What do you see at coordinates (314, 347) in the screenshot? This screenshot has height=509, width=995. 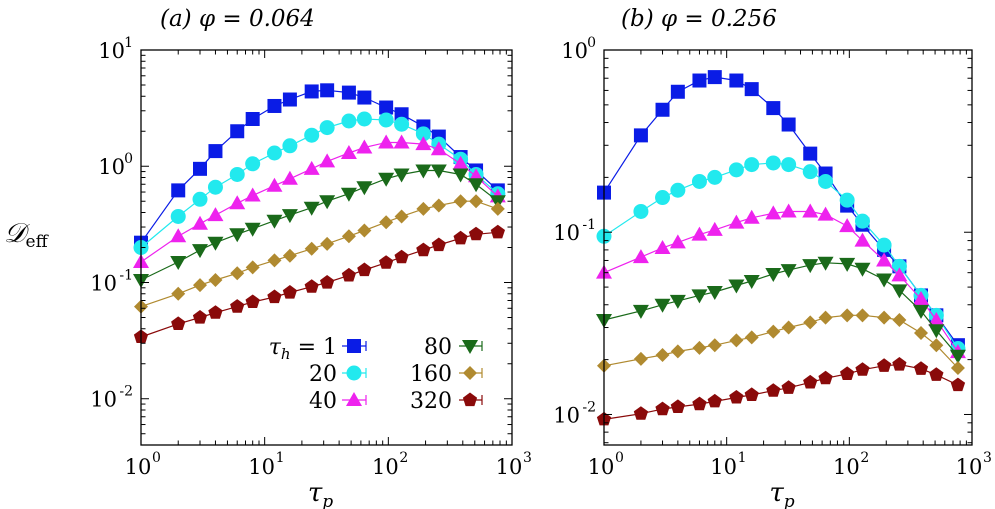 I see `legend-prefix-eq: = 1` at bounding box center [314, 347].